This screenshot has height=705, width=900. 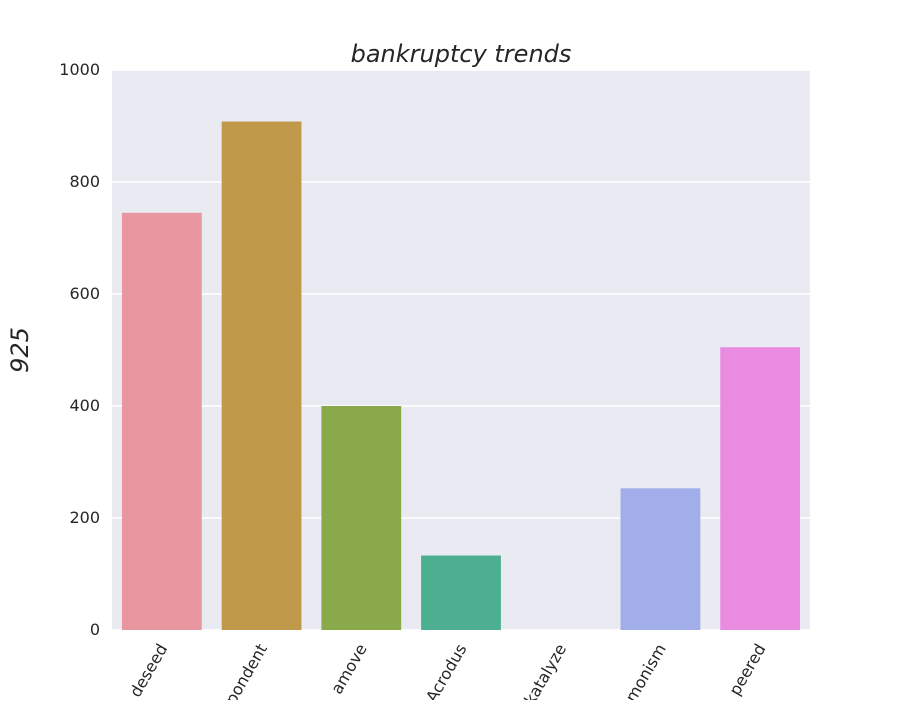 What do you see at coordinates (461, 54) in the screenshot?
I see `chart-title: bankruptcy trends` at bounding box center [461, 54].